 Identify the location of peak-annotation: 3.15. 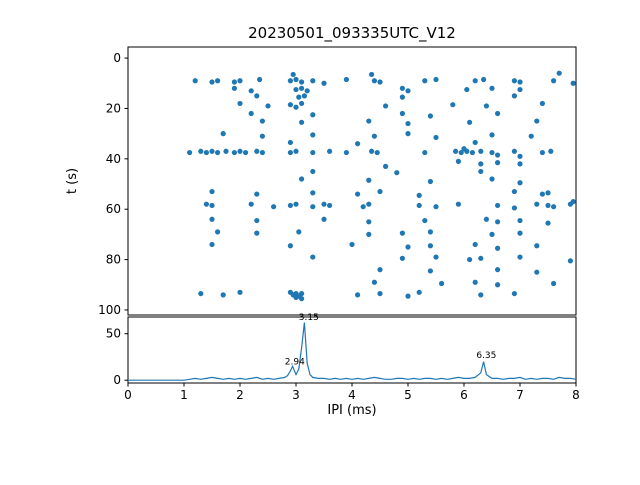
(309, 318).